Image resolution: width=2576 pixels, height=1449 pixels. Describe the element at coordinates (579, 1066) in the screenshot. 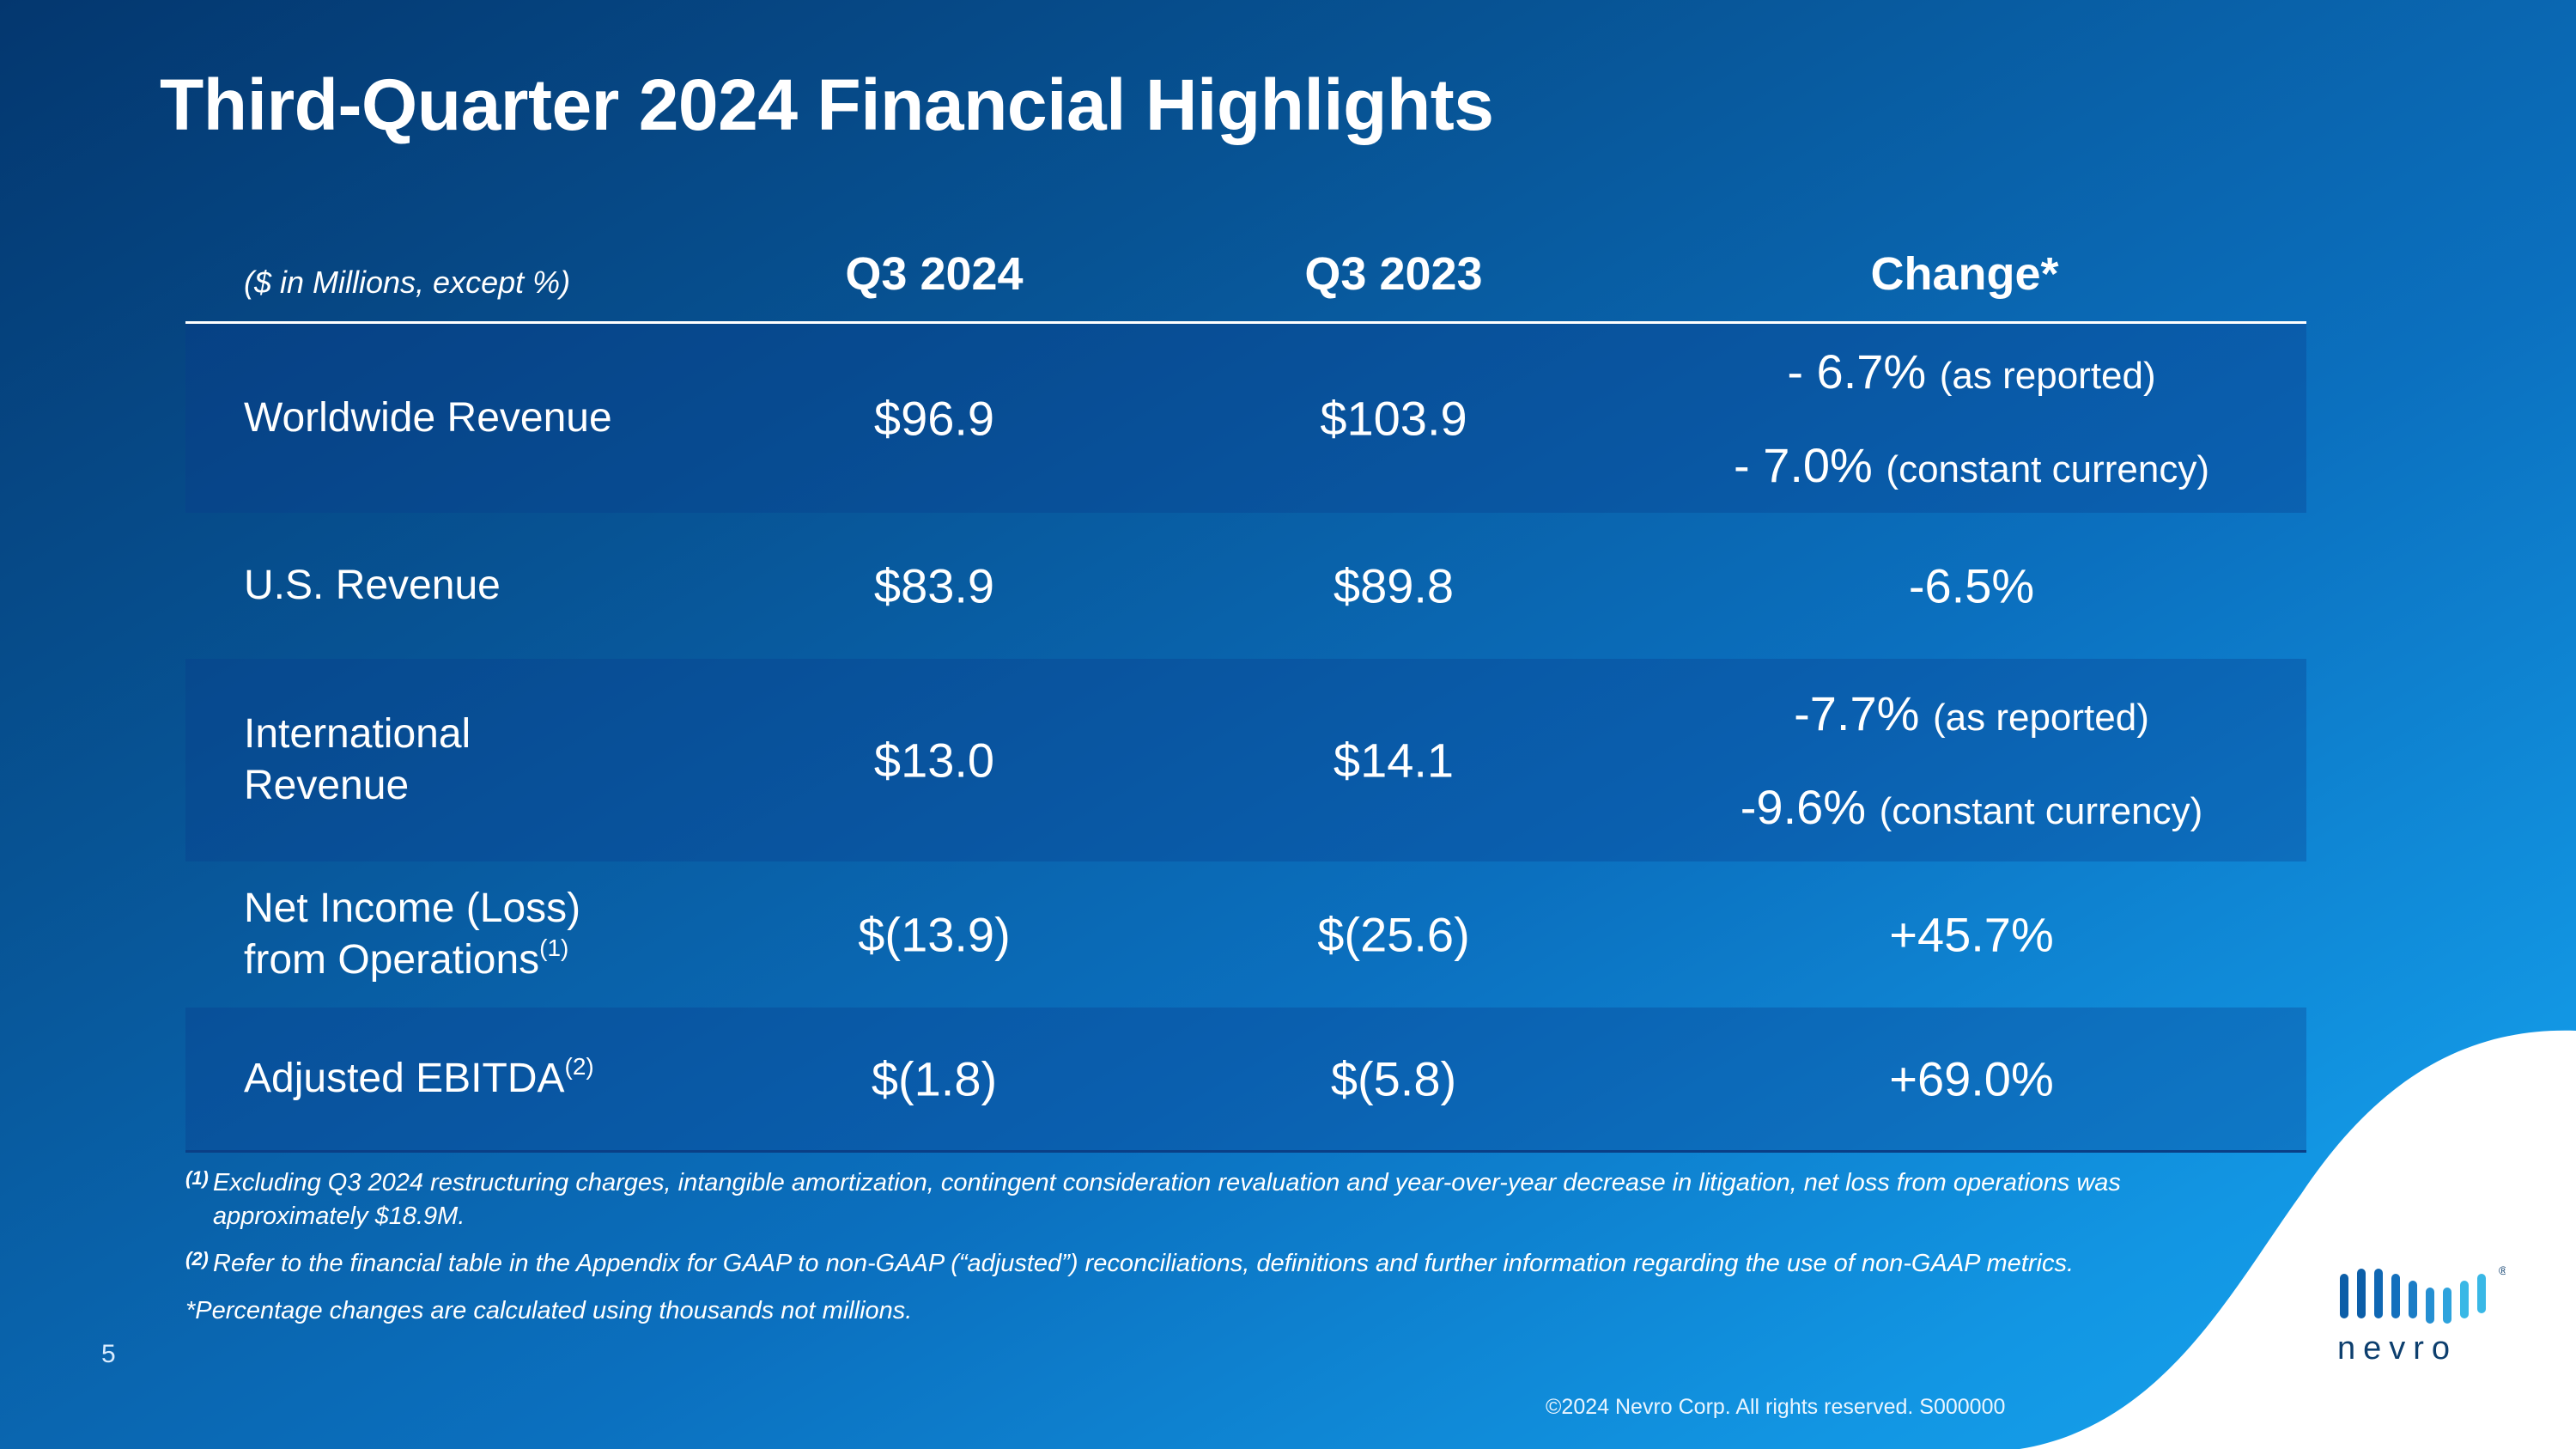

I see `footnote-ref-2: (2)` at that location.